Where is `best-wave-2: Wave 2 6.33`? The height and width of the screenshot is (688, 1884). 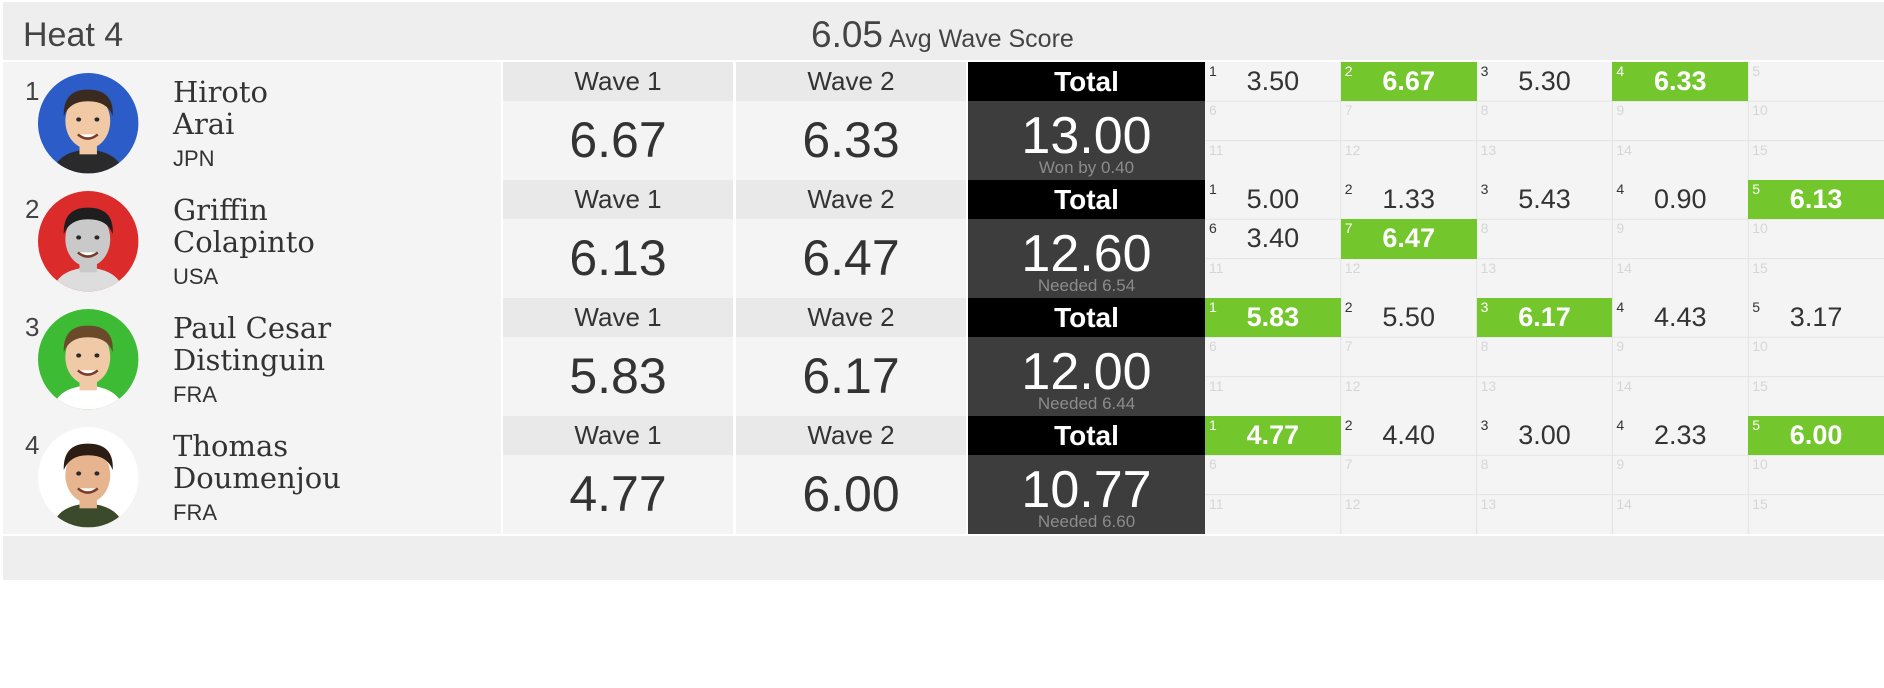
best-wave-2: Wave 2 6.33 is located at coordinates (851, 121).